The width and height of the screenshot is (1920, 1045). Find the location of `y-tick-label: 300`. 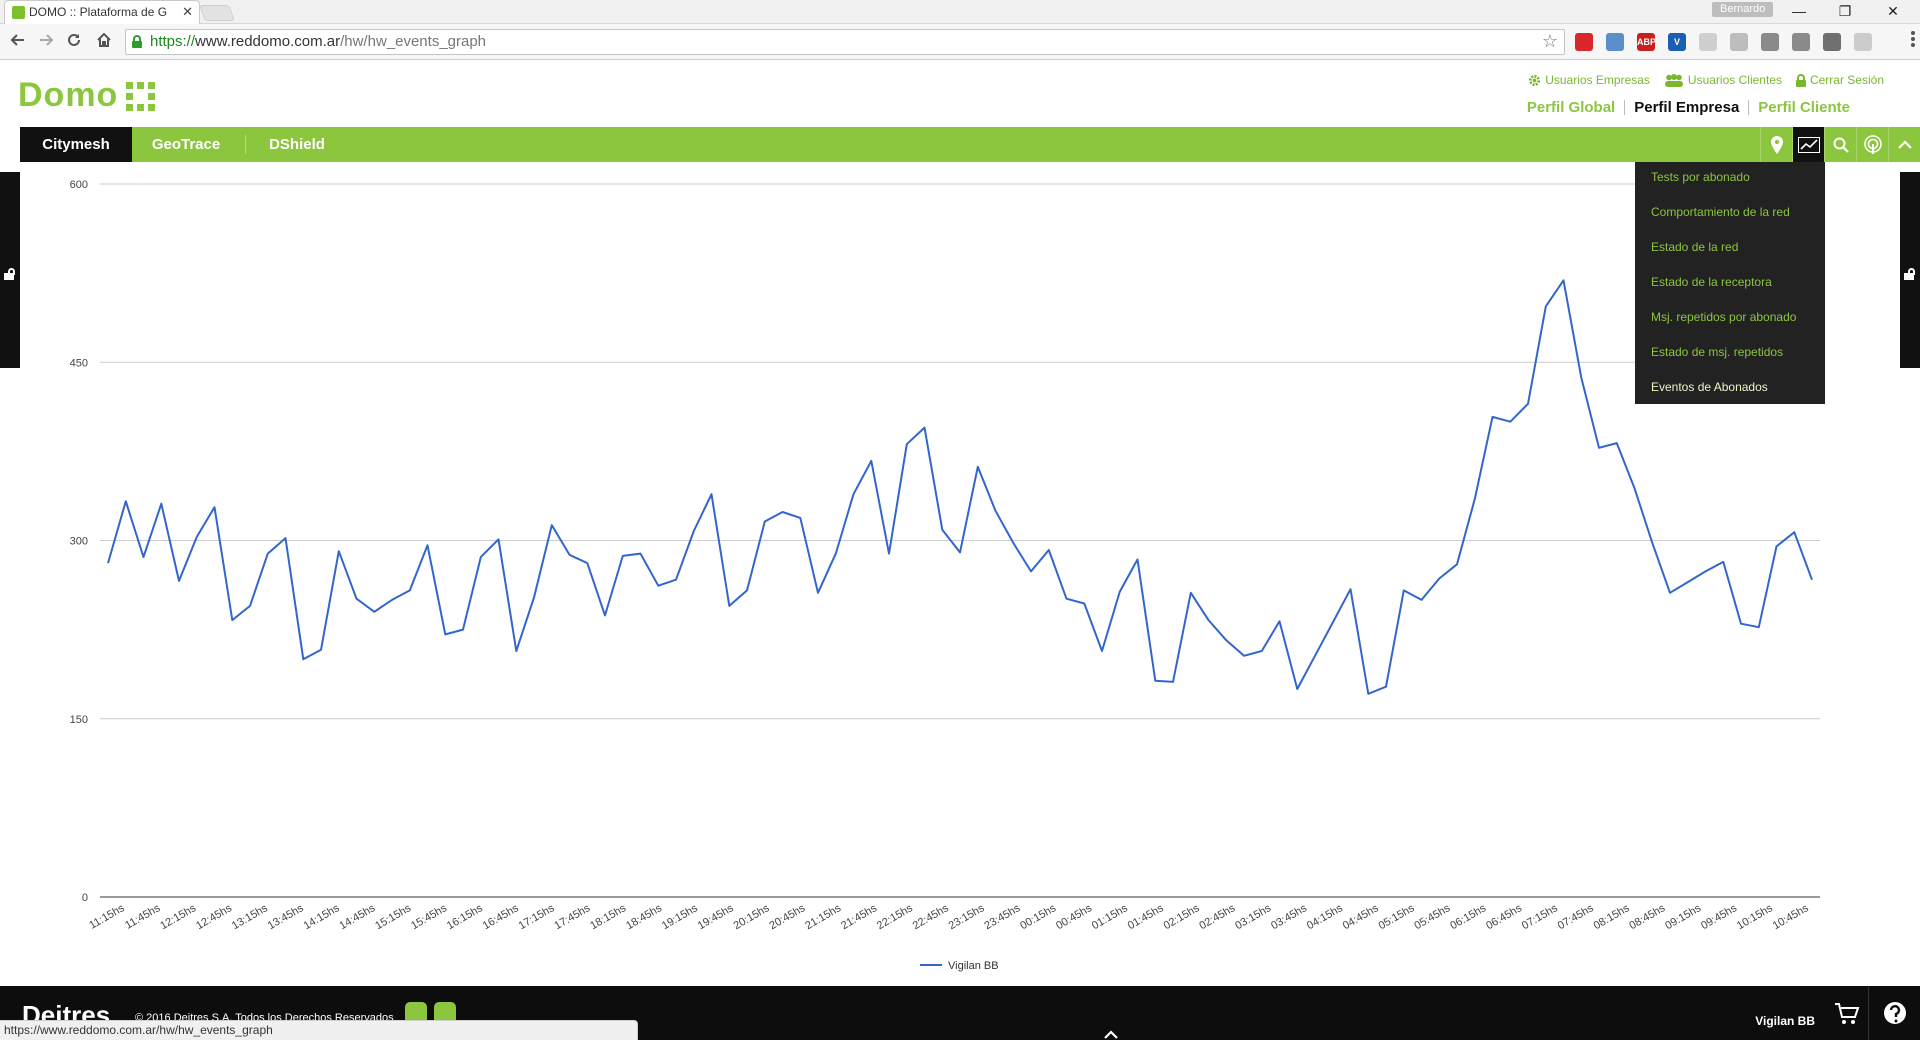

y-tick-label: 300 is located at coordinates (79, 542).